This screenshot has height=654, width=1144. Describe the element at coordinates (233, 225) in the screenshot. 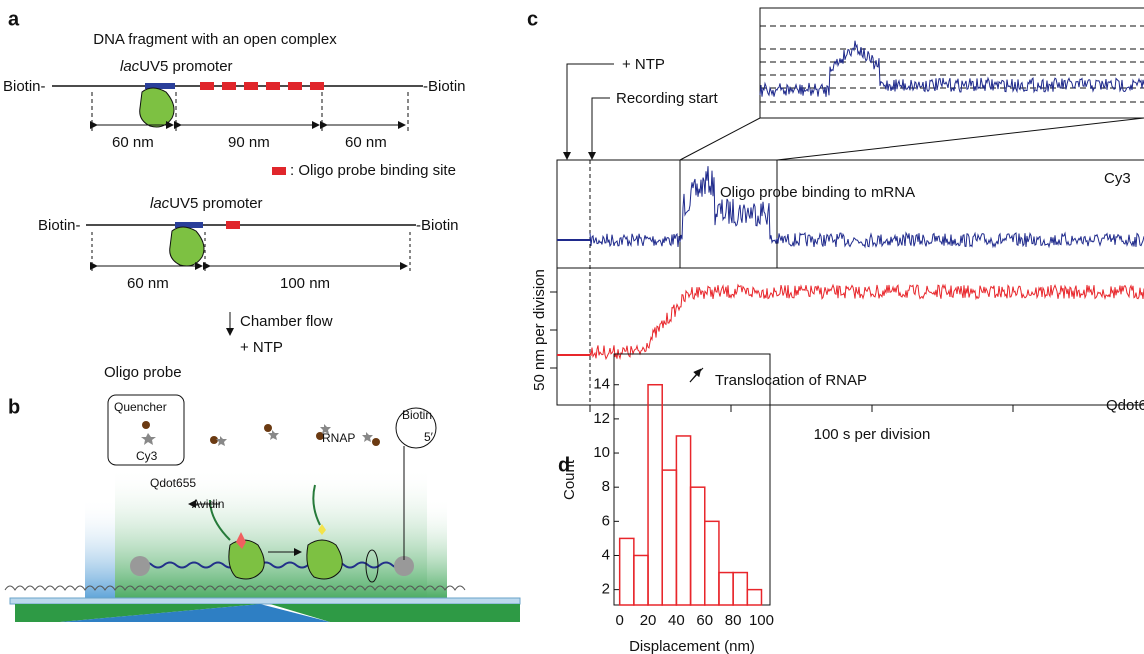

I see `probe-site` at that location.